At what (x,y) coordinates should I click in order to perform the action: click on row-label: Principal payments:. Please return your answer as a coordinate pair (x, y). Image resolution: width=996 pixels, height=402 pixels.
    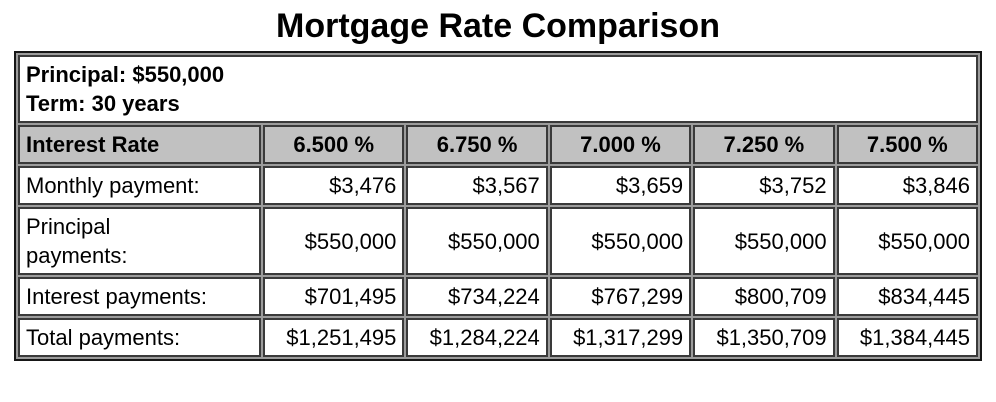
    Looking at the image, I should click on (139, 241).